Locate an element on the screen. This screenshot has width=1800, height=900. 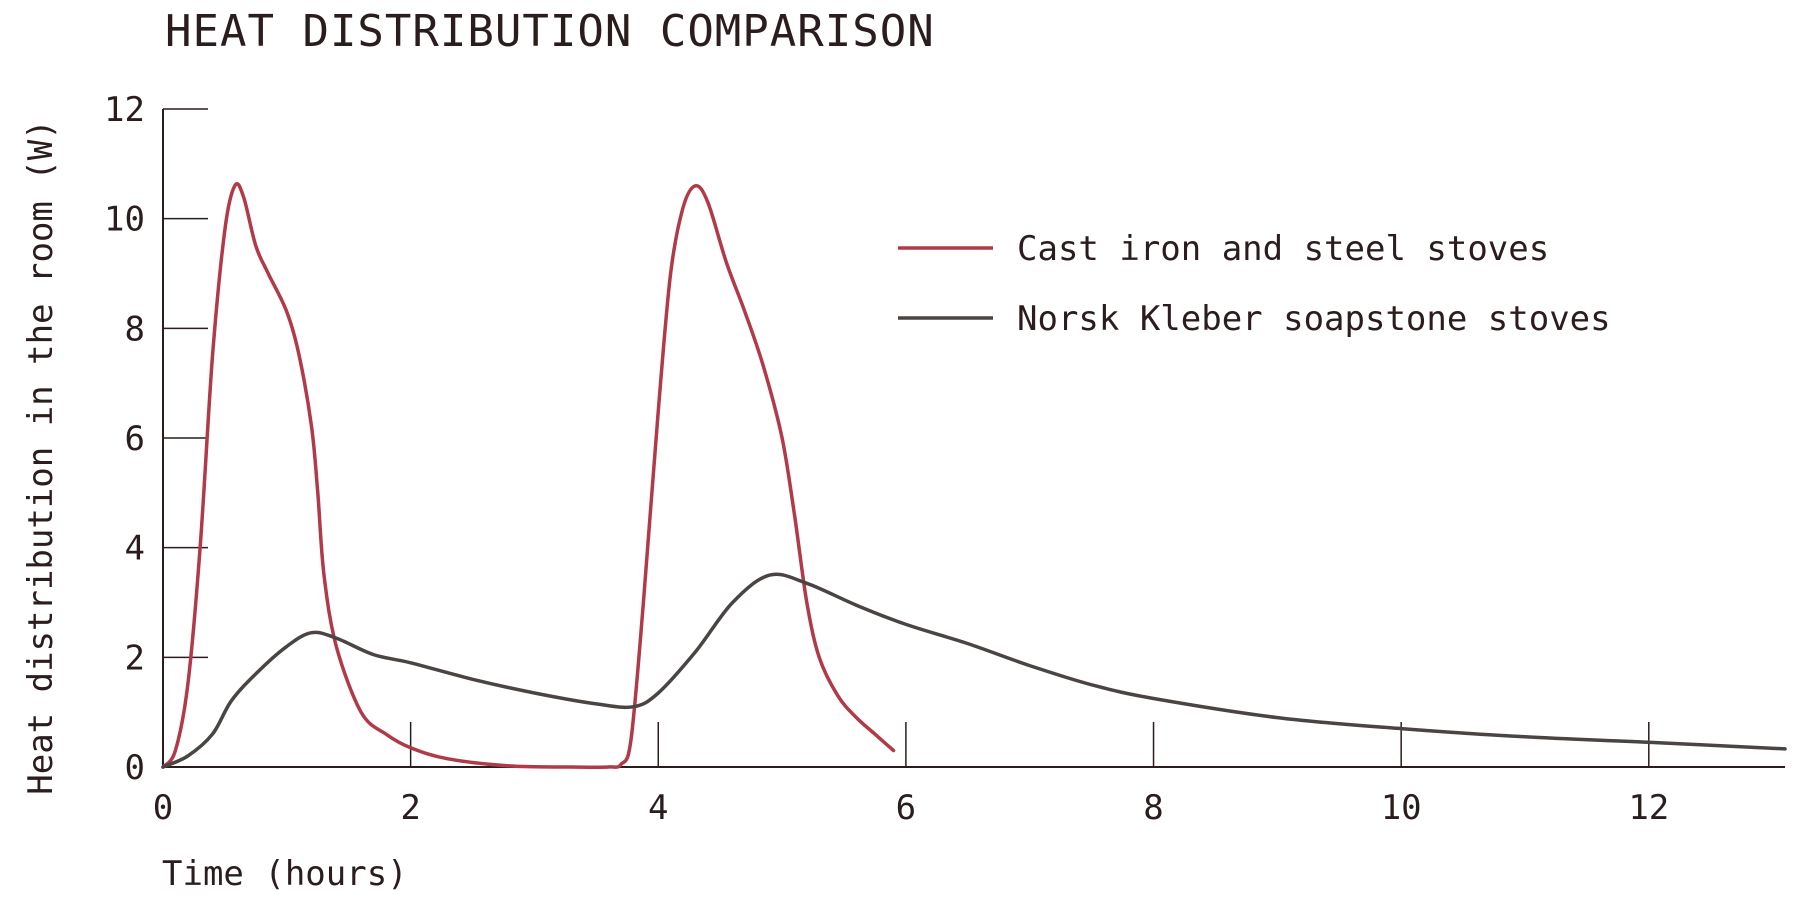
y-tick-label: 6 is located at coordinates (135, 439).